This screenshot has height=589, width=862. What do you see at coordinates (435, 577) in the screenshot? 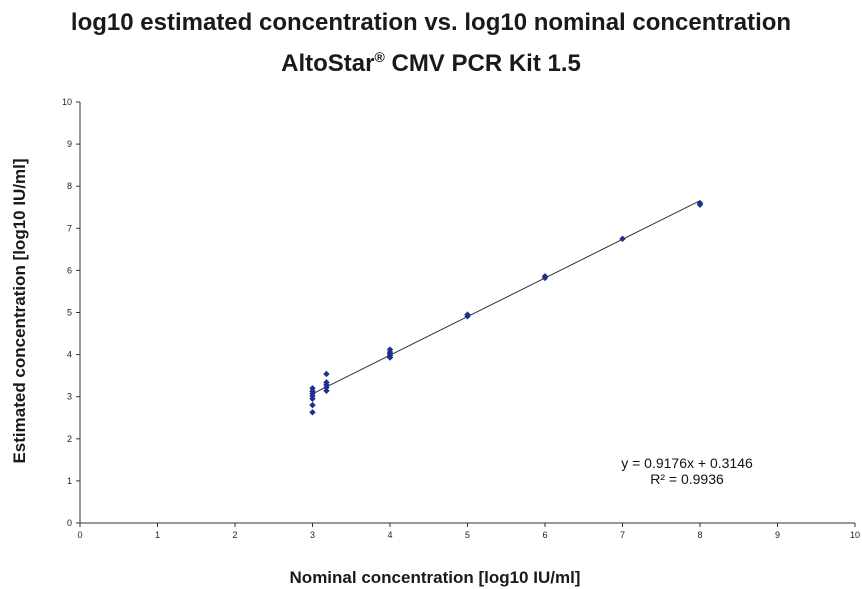
I see `x-axis-title: Nominal concentration [log10 IU/ml]` at bounding box center [435, 577].